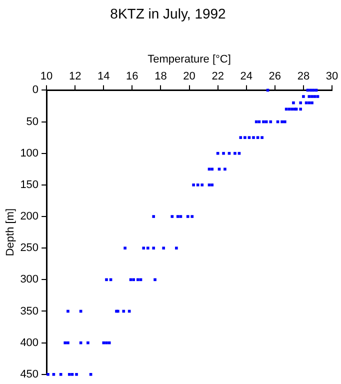 Image resolution: width=341 pixels, height=384 pixels. What do you see at coordinates (75, 76) in the screenshot?
I see `x-tick-label: 12` at bounding box center [75, 76].